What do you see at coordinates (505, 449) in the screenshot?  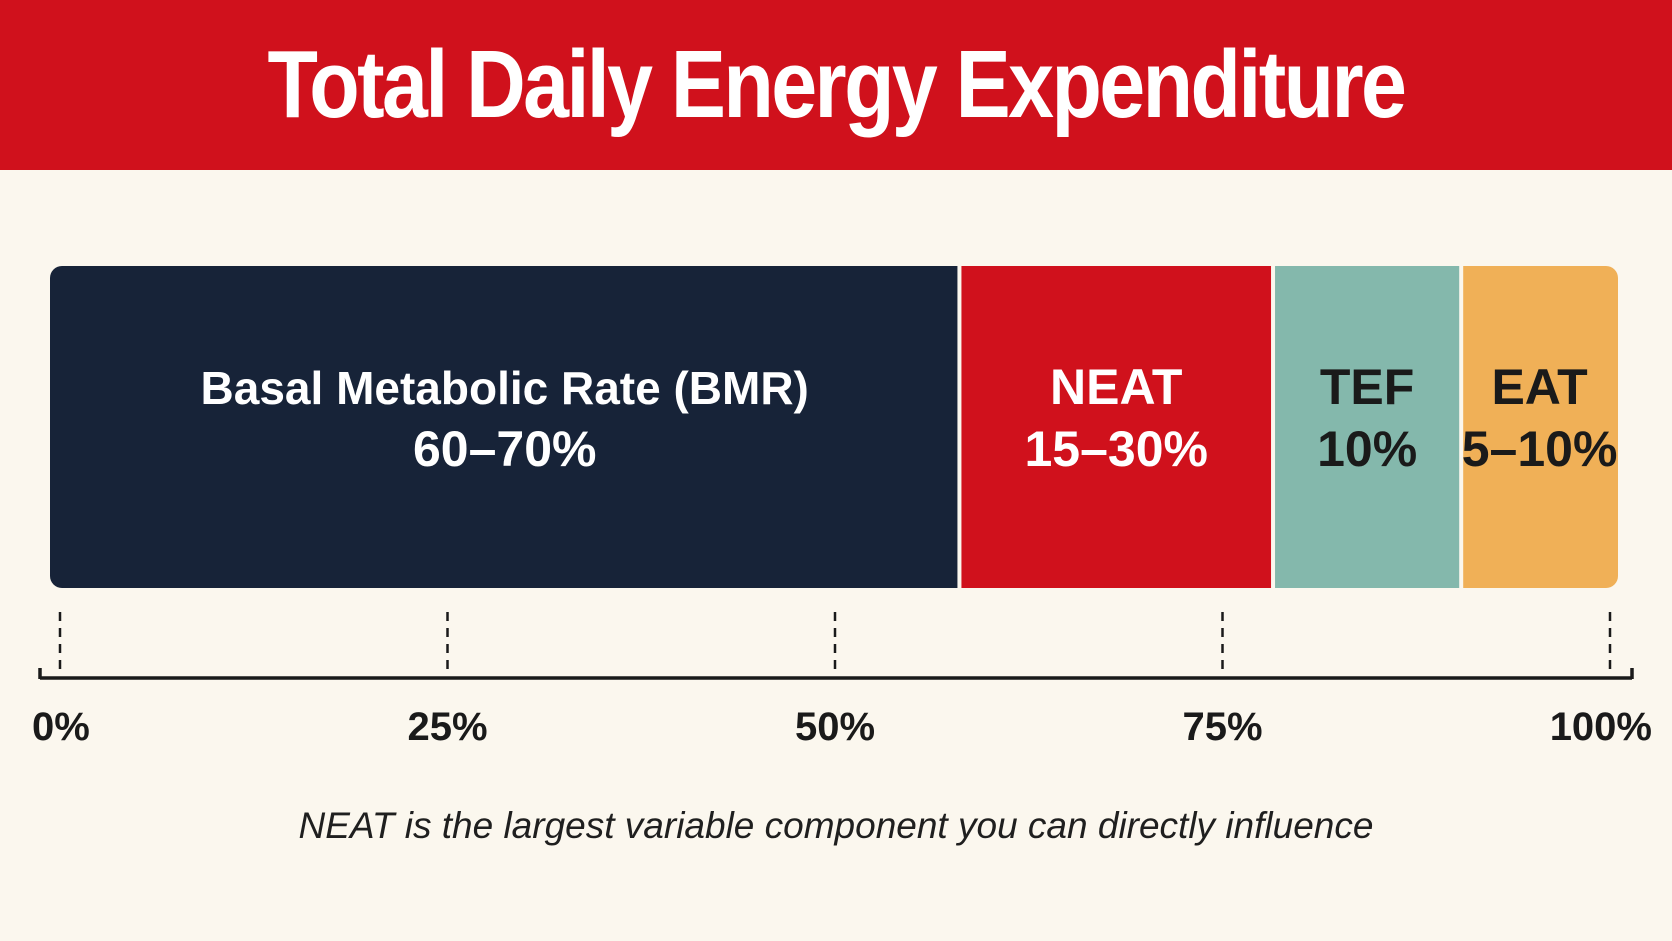 I see `segment-value-label: 60–70%` at bounding box center [505, 449].